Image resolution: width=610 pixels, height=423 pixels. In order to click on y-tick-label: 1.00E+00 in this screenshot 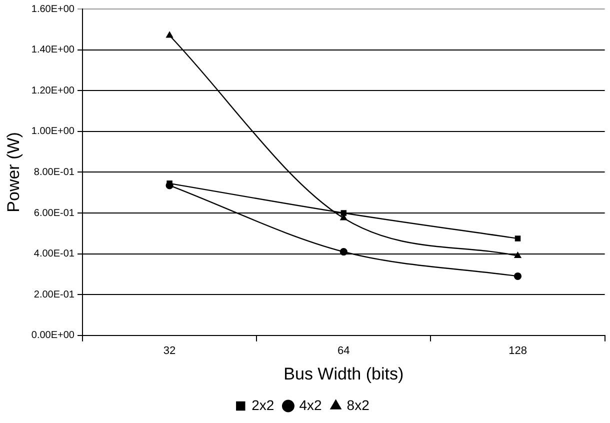, I will do `click(53, 132)`.